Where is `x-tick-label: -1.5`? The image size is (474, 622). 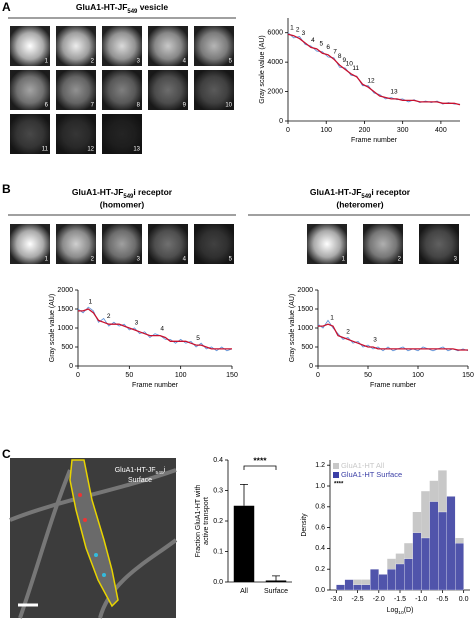
x-tick-label: -1.5 is located at coordinates (400, 599).